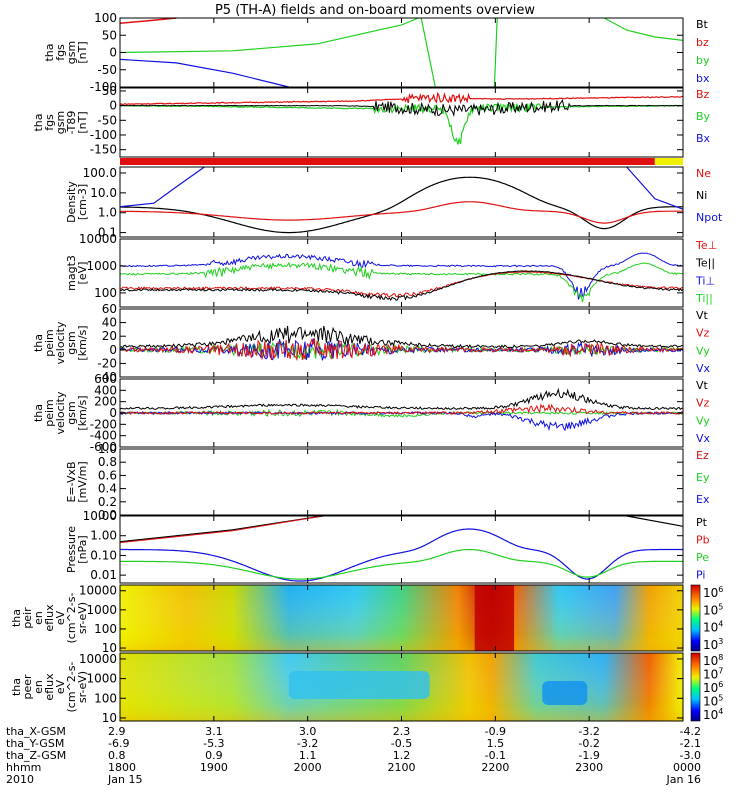  What do you see at coordinates (703, 138) in the screenshot?
I see `legend-entry: Bx` at bounding box center [703, 138].